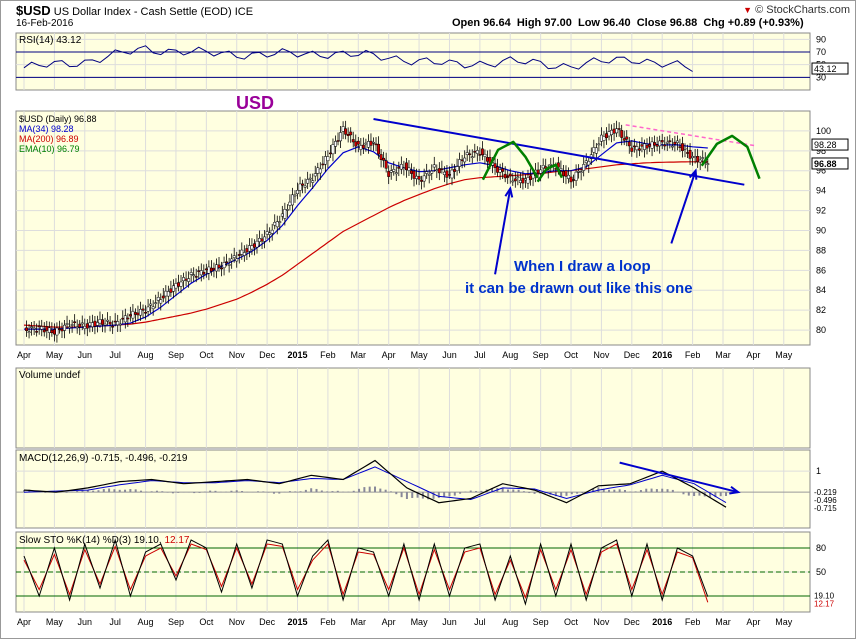 This screenshot has height=639, width=856. Describe the element at coordinates (825, 500) in the screenshot. I see `macd-value-label: -0.496` at that location.